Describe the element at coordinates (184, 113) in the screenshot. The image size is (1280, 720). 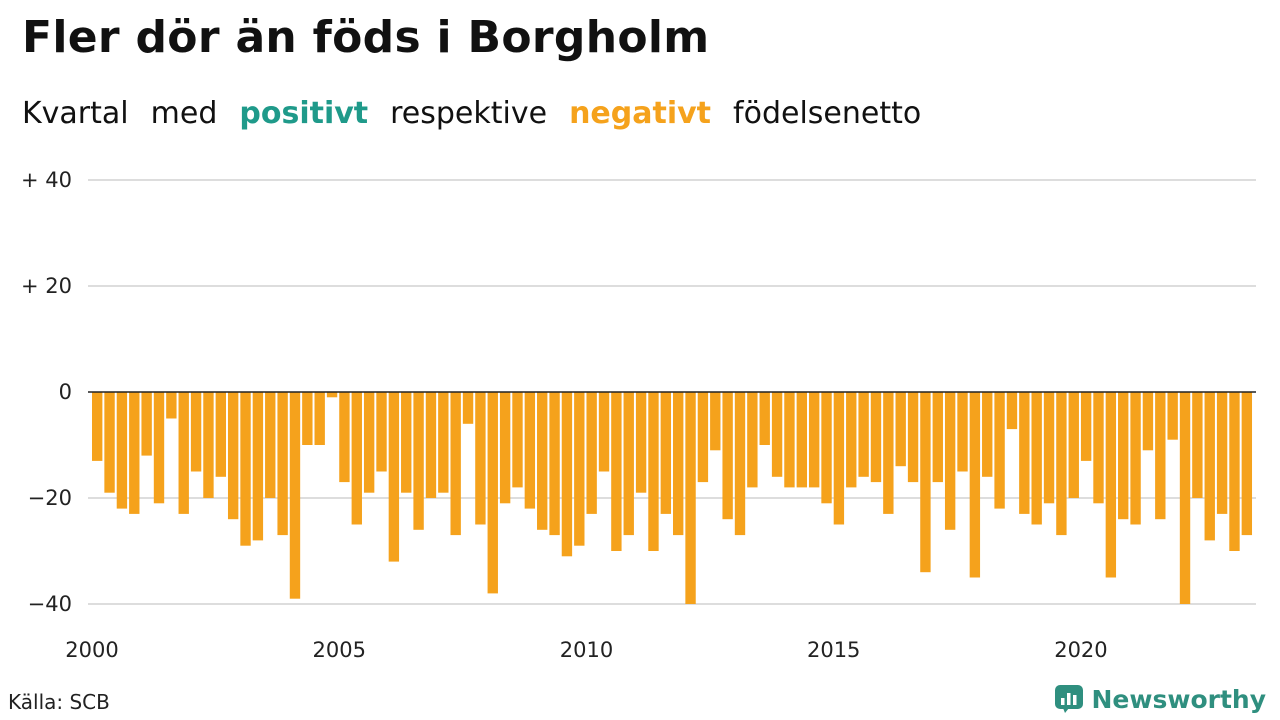
I see `subtitle-word: med` at that location.